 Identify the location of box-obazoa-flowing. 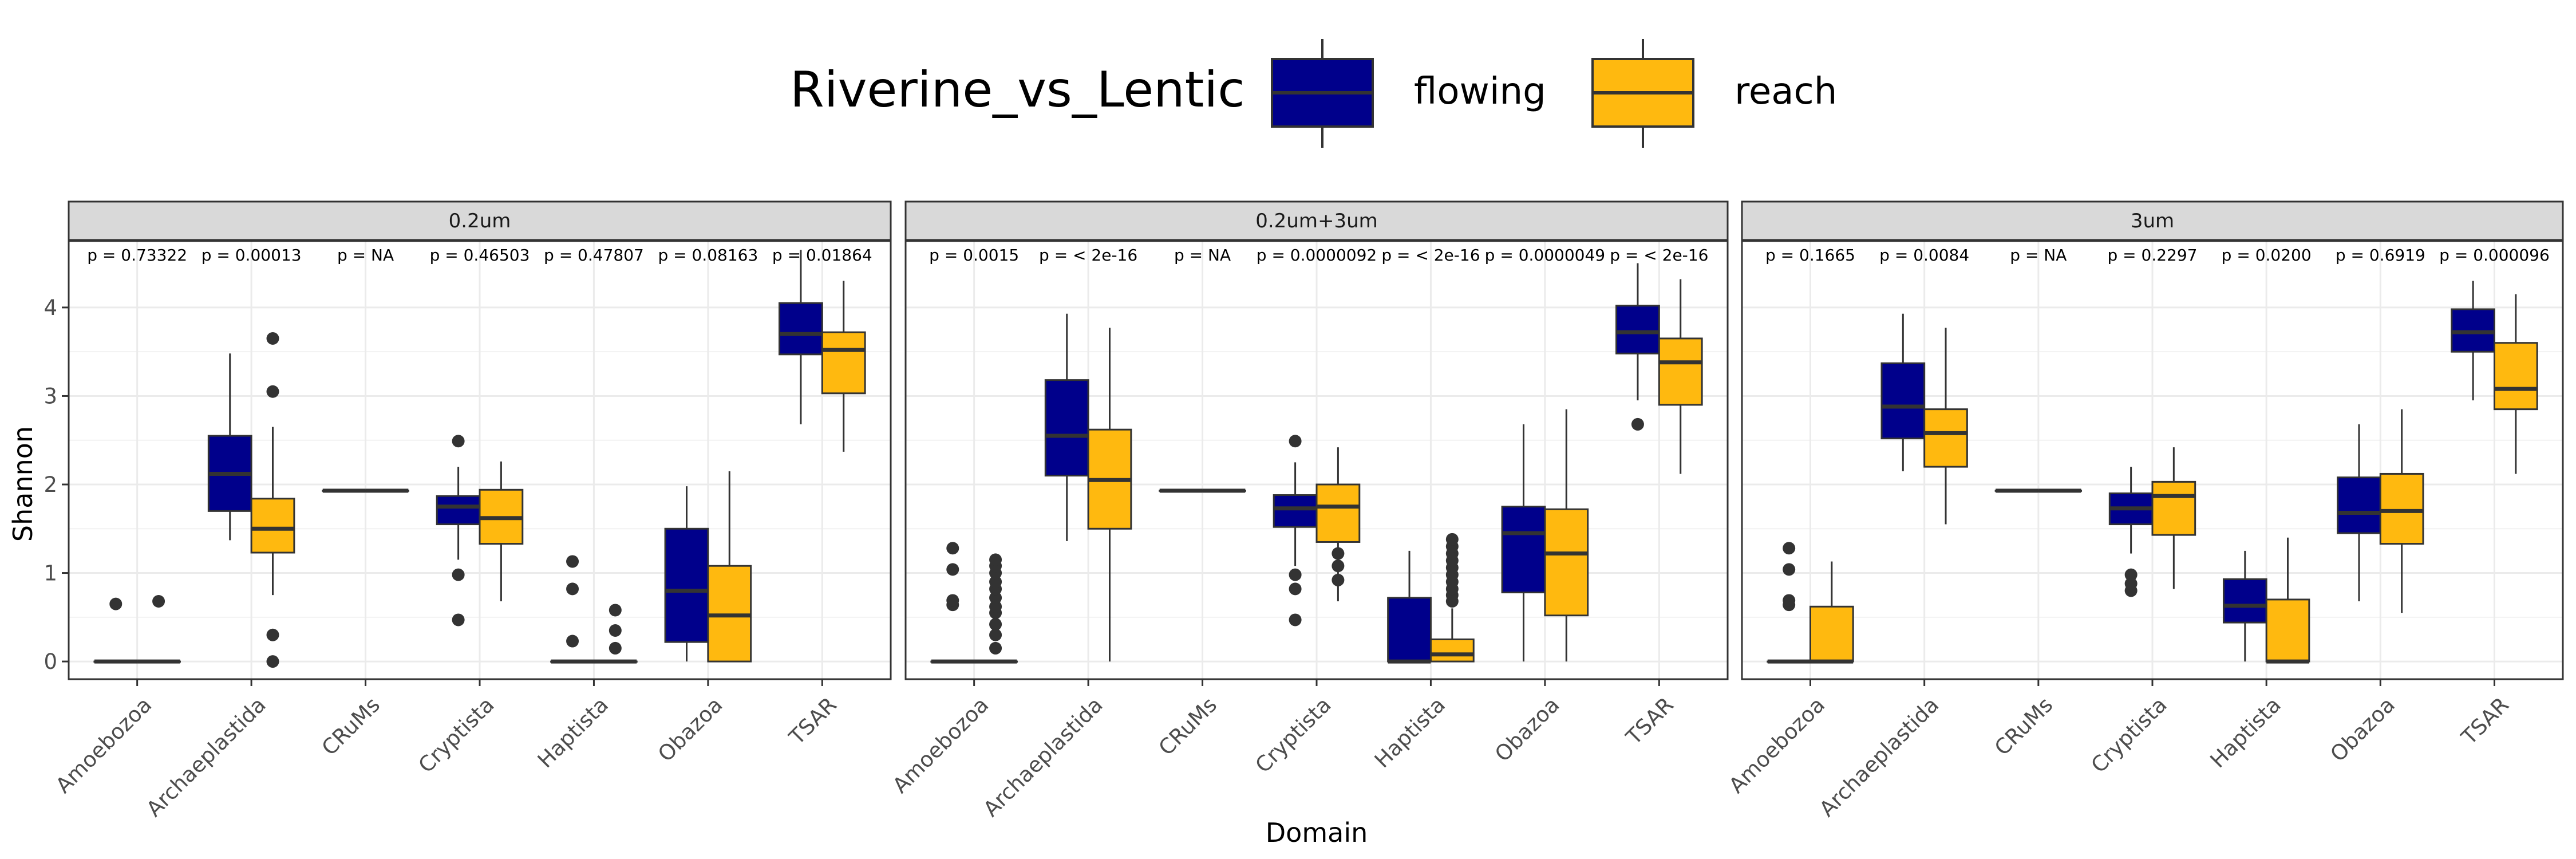
(2359, 512).